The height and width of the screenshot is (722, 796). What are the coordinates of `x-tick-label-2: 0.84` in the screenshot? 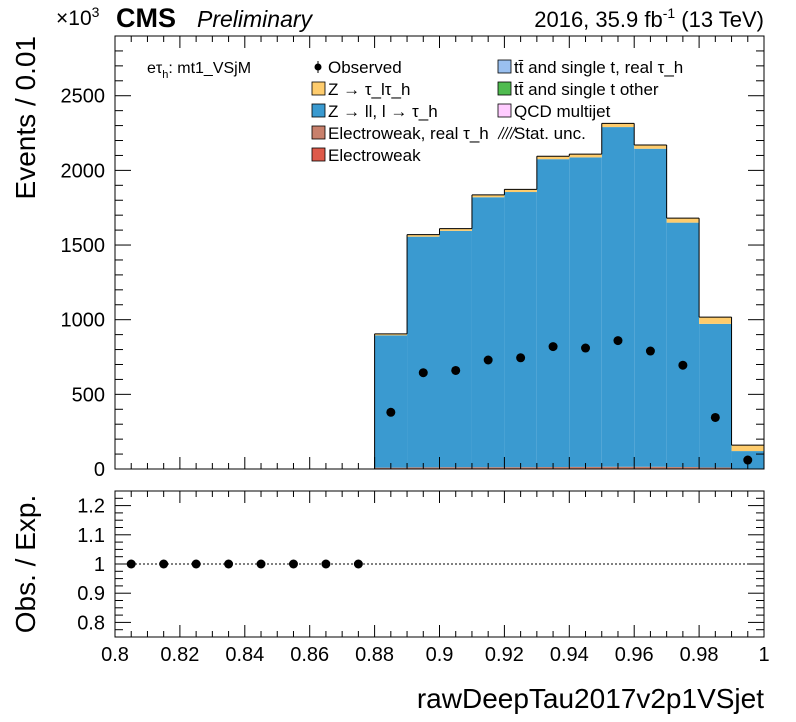 It's located at (244, 655).